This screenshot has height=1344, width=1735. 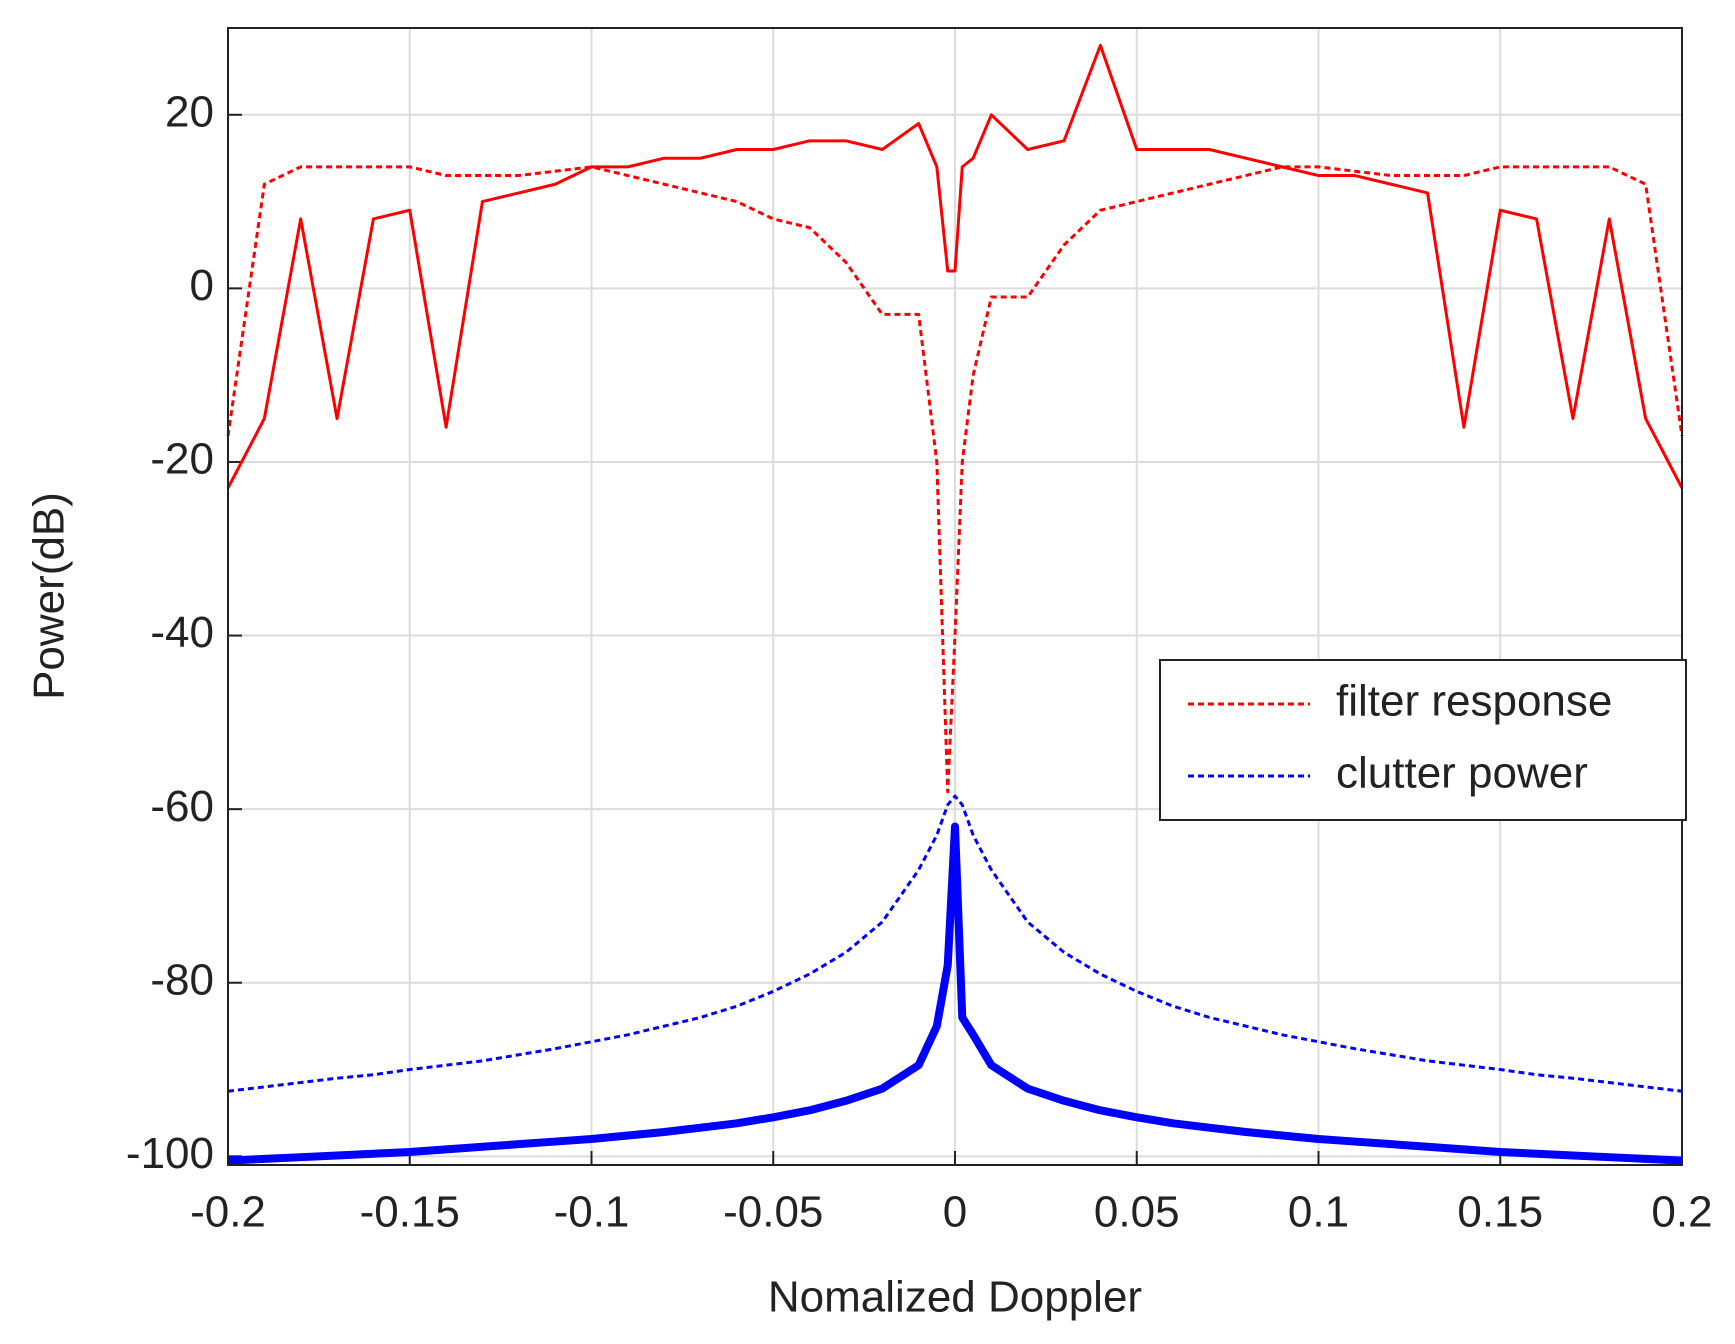 I want to click on x-tick-label: 0.15, so click(x=1500, y=1212).